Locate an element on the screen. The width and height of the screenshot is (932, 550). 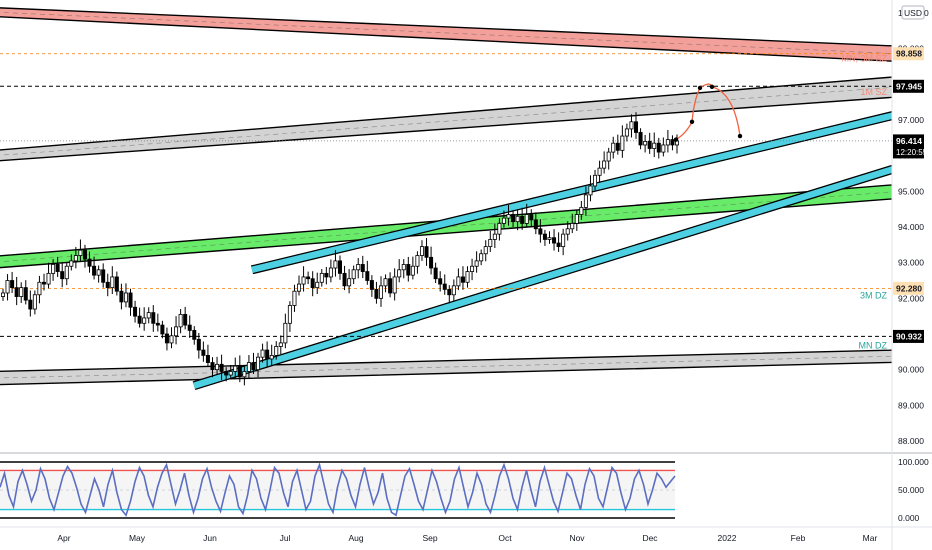
price-tick-label: 90.000 is located at coordinates (911, 370).